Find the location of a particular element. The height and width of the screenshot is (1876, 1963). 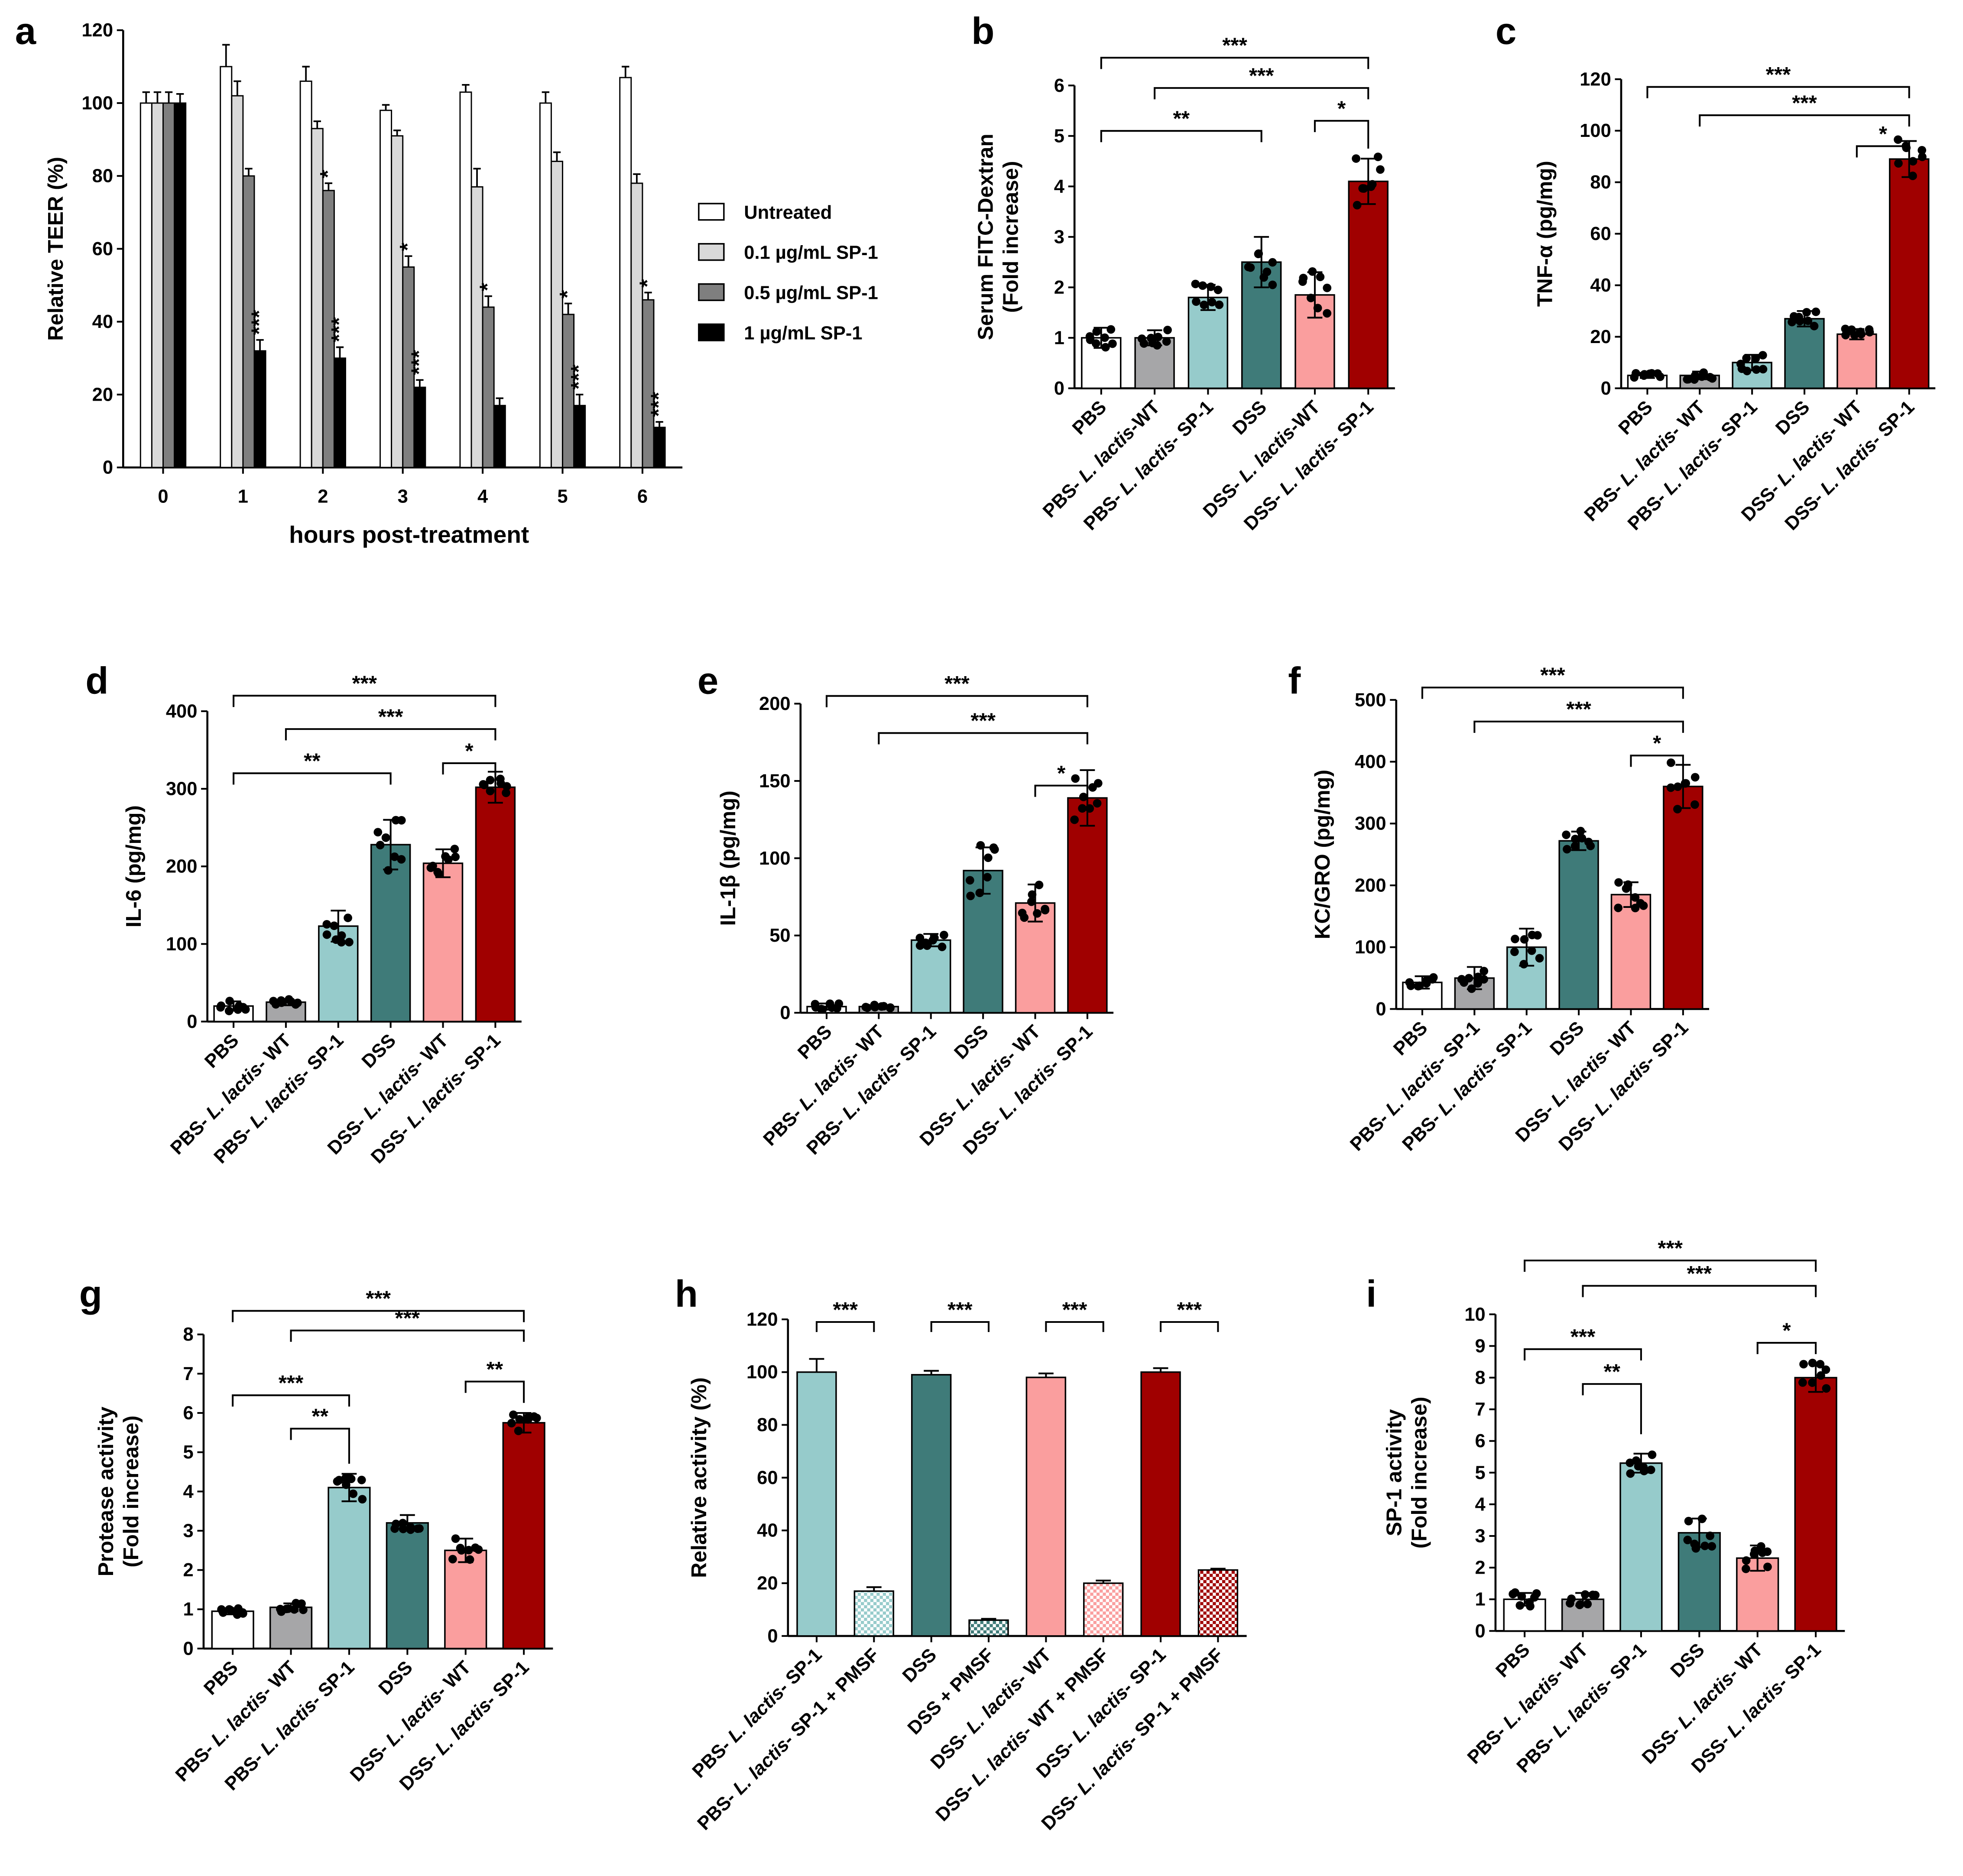

y-axis-label: Serum FITC-Dextran is located at coordinates (986, 237).